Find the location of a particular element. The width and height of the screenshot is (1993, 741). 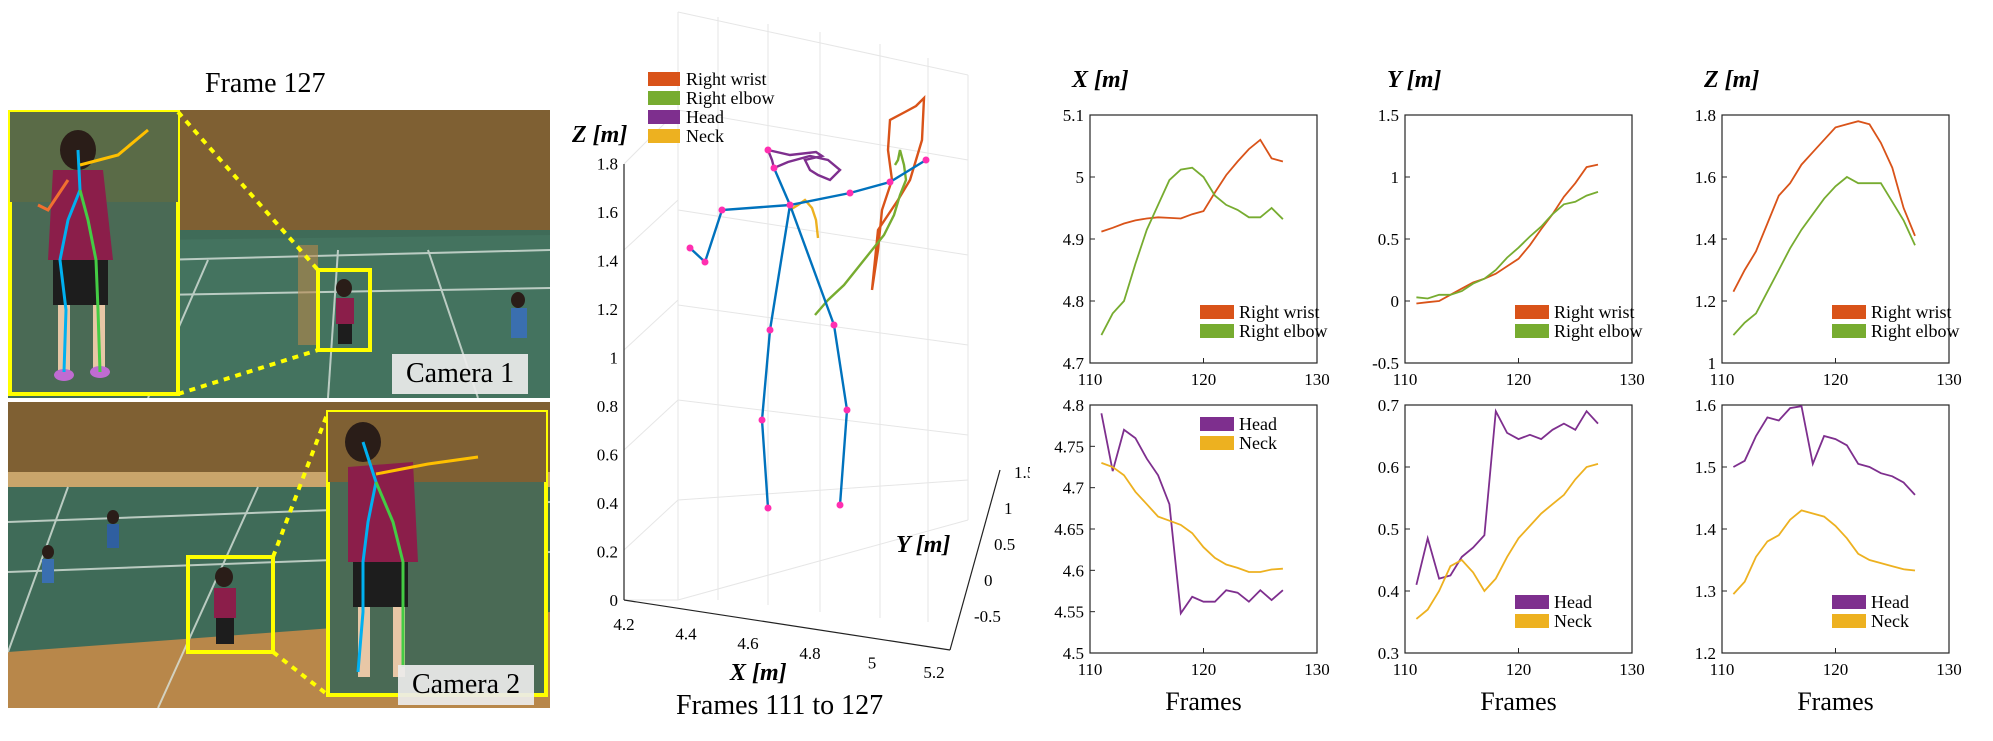

z-tick-label: 0.8 is located at coordinates (607, 406).